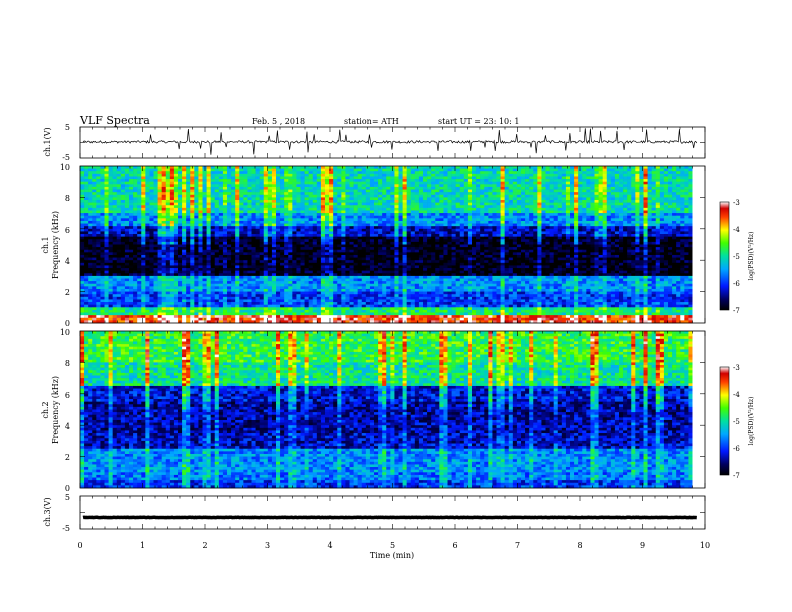 Image resolution: width=792 pixels, height=612 pixels. What do you see at coordinates (478, 121) in the screenshot?
I see `start-ut-label: start UT = 23: 10: 1` at bounding box center [478, 121].